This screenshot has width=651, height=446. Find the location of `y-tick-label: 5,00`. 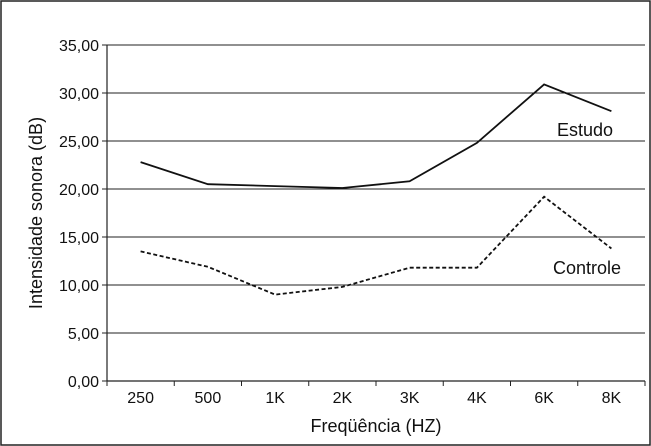

y-tick-label: 5,00 is located at coordinates (83, 334).